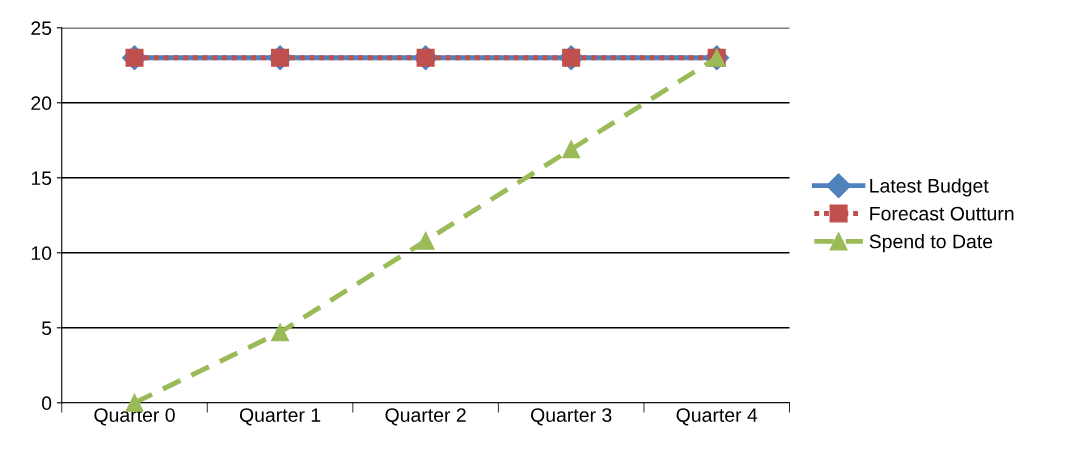 This screenshot has height=463, width=1083. Describe the element at coordinates (931, 243) in the screenshot. I see `legend-label: Spend to Date` at that location.